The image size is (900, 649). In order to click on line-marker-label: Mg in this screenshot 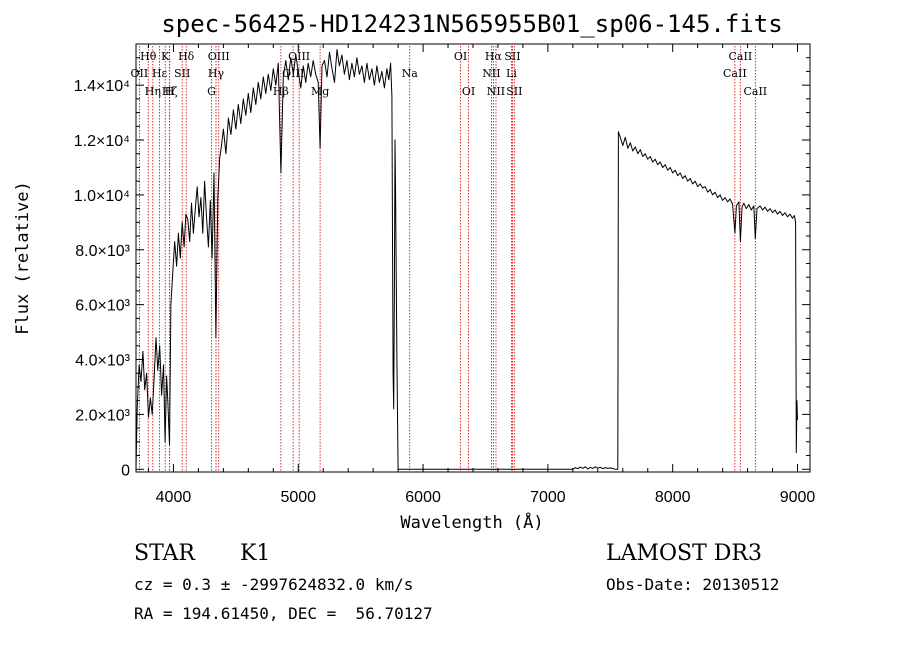, I will do `click(320, 91)`.